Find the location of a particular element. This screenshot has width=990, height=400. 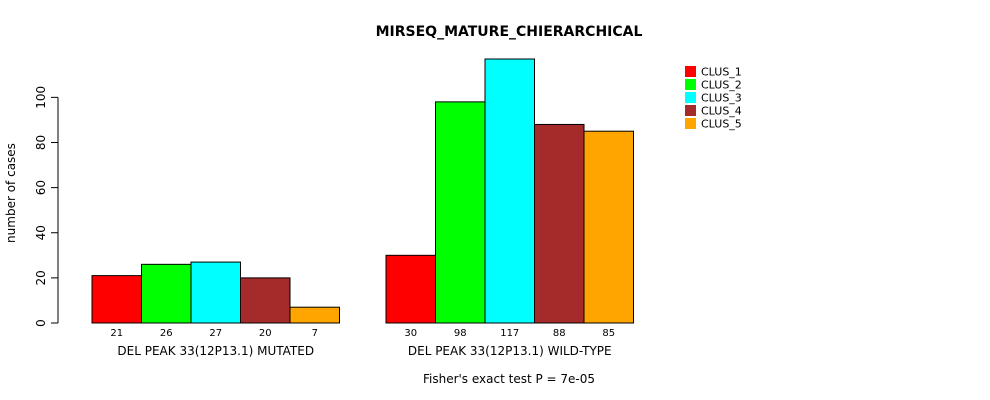

legend-label: CLUS_3 is located at coordinates (721, 98).